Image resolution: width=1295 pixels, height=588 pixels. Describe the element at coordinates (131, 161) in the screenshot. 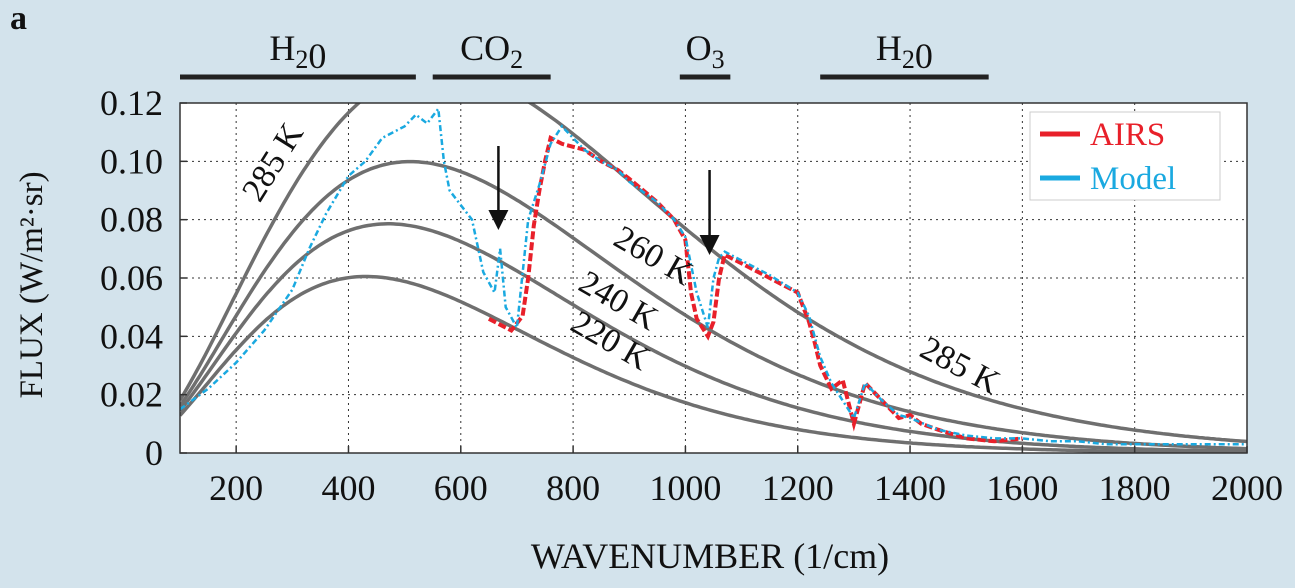

I see `y-tick-label: 0.10` at that location.